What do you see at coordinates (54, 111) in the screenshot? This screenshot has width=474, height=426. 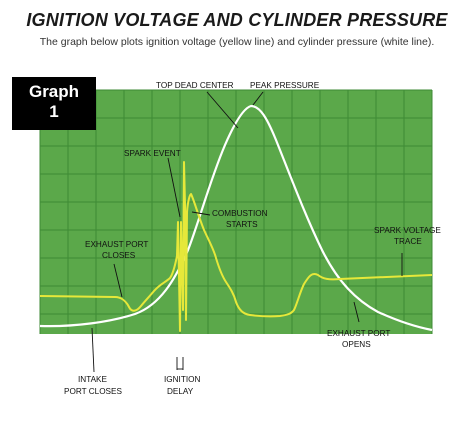 I see `graph-badge-number: 1` at bounding box center [54, 111].